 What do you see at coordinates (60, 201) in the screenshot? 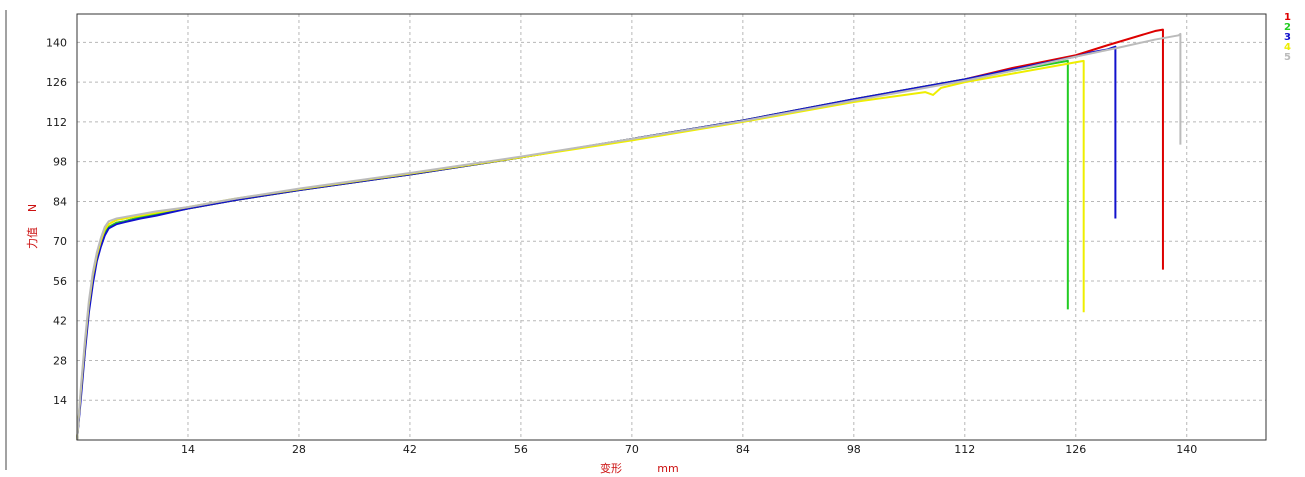
I see `y-tick-label: 84` at bounding box center [60, 201].